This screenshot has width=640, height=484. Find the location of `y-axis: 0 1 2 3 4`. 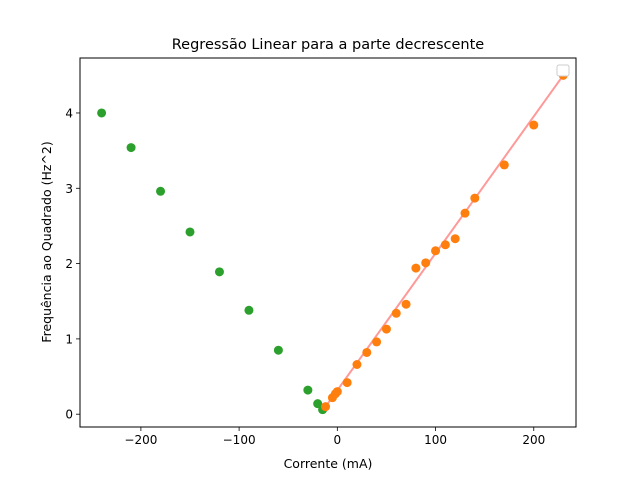

y-axis: 0 1 2 3 4 is located at coordinates (72, 264).